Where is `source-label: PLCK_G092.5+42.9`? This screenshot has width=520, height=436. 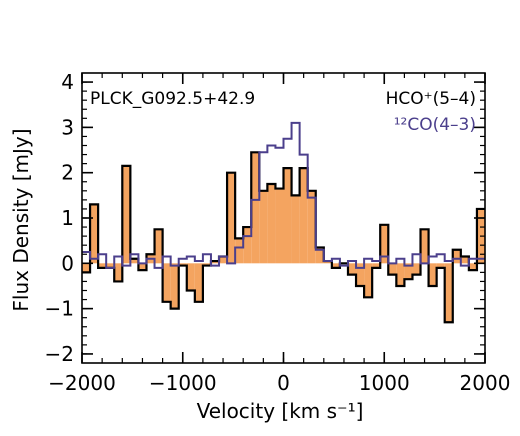
source-label: PLCK_G092.5+42.9 is located at coordinates (172, 99).